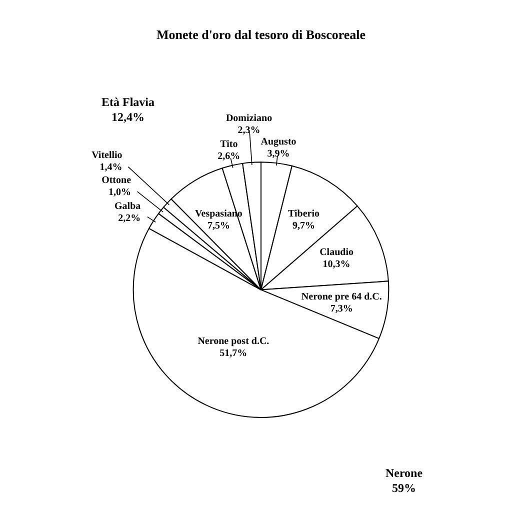 The width and height of the screenshot is (522, 524). Describe the element at coordinates (120, 192) in the screenshot. I see `data-label: 1,0%` at that location.